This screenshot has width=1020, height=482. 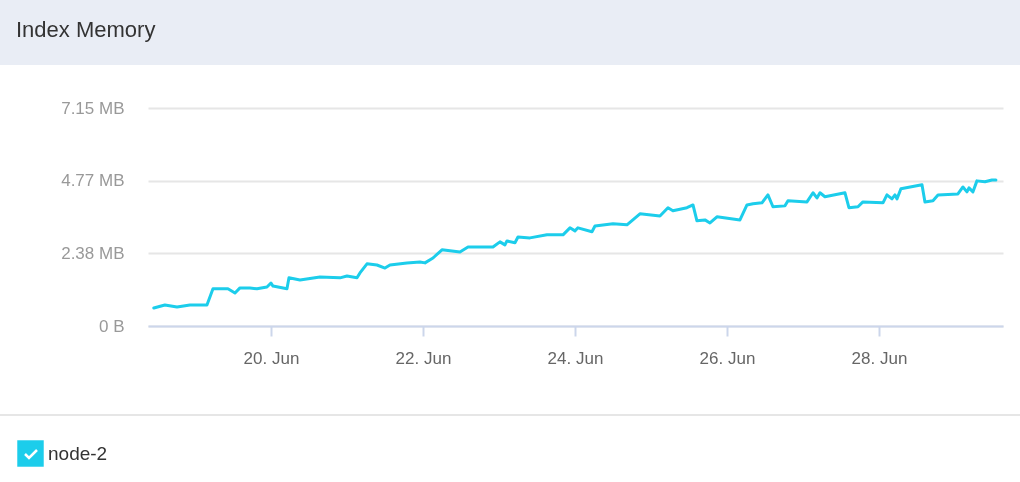 I want to click on x-tick-label: 24. Jun, so click(x=575, y=358).